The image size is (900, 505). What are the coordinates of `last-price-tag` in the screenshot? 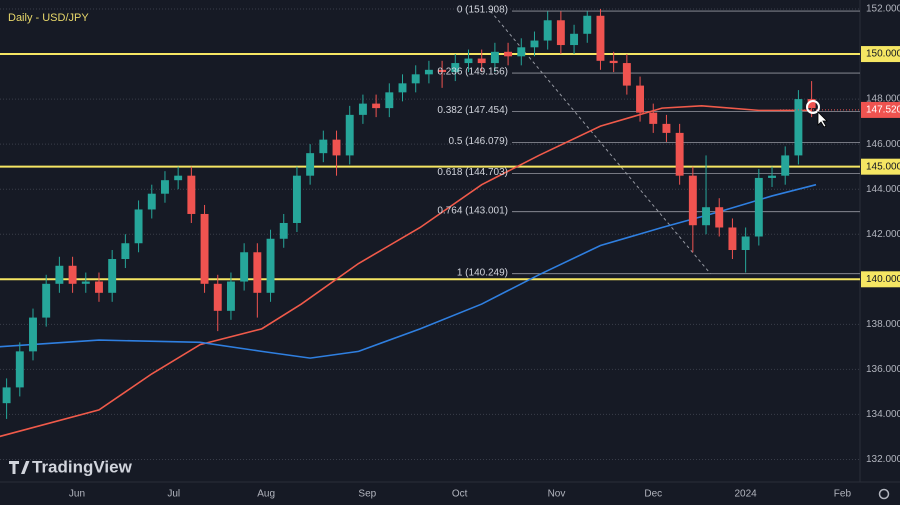 It's located at (880, 109).